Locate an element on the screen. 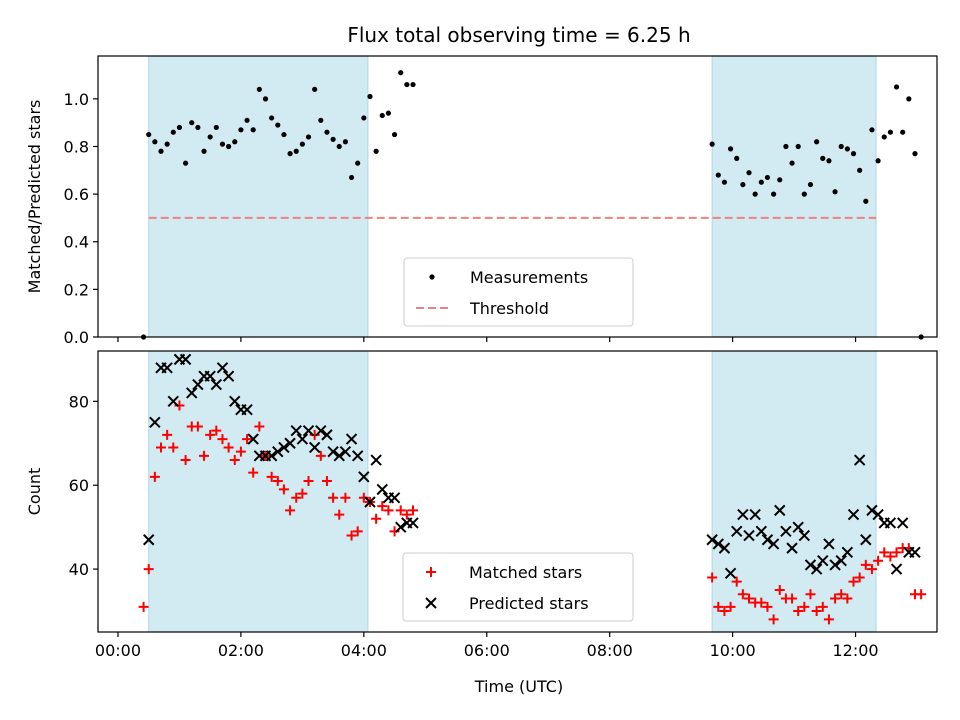 The width and height of the screenshot is (960, 720). legend: Measurements Threshold is located at coordinates (518, 292).